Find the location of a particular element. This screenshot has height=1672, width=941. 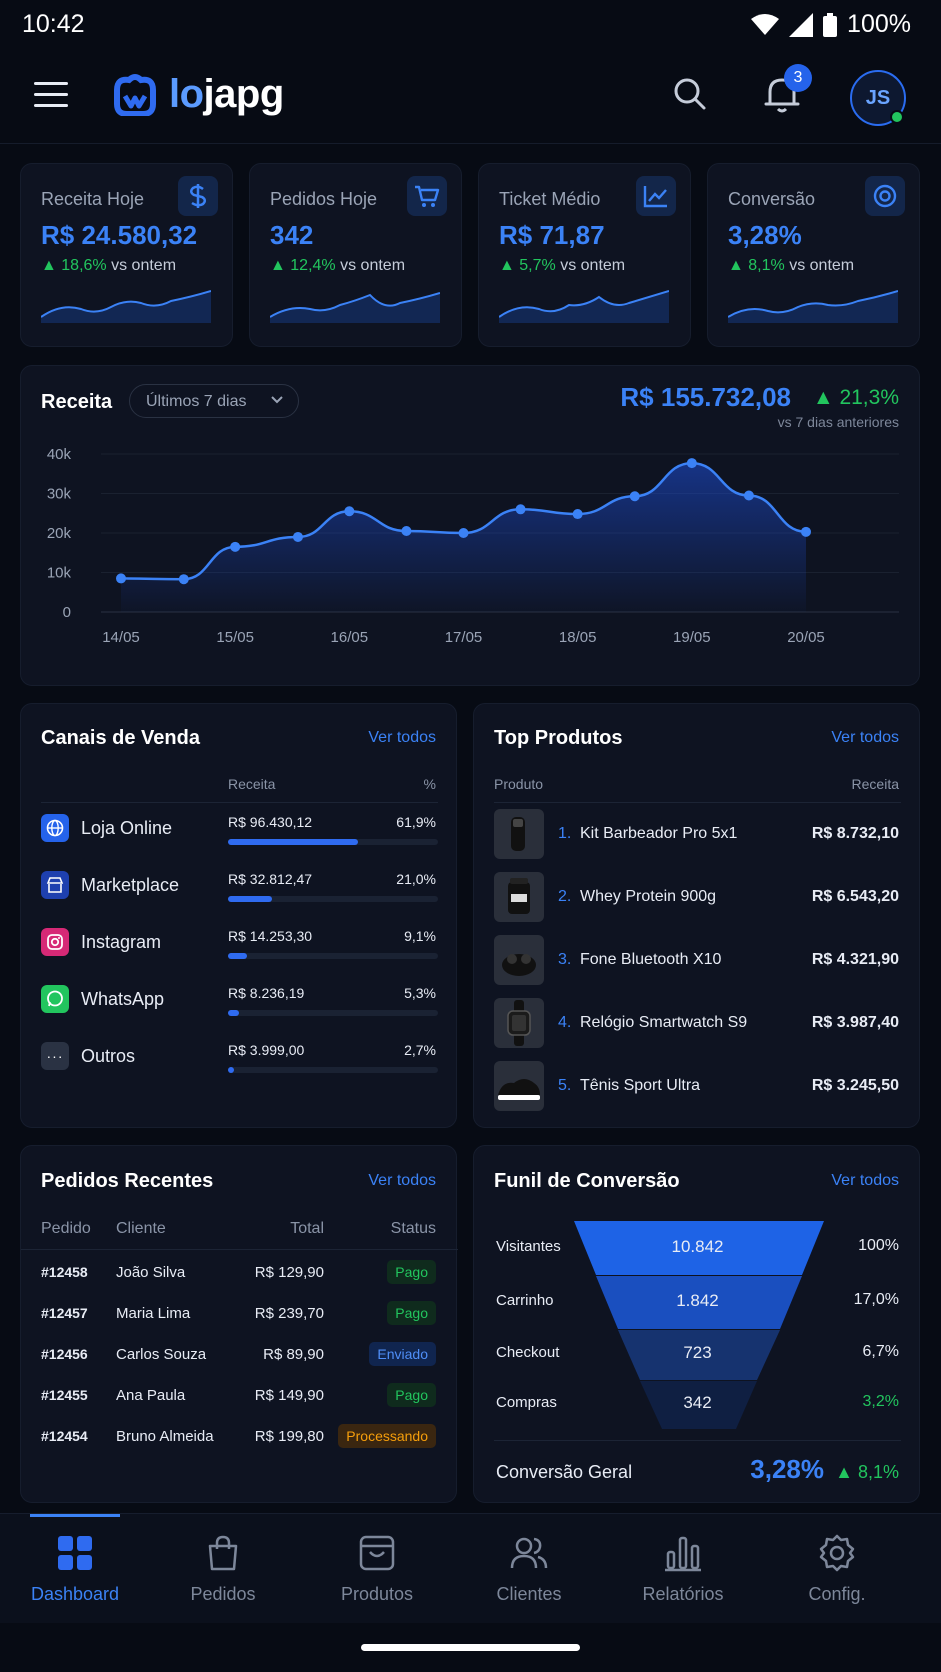

product-name: Fone Bluetooth X10 is located at coordinates (651, 959).